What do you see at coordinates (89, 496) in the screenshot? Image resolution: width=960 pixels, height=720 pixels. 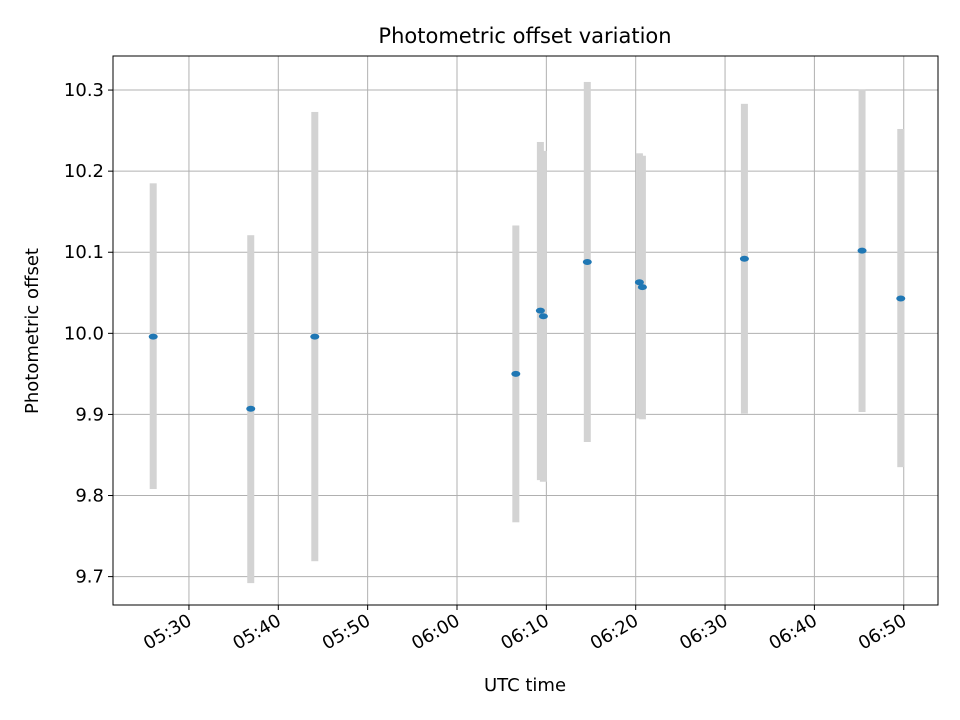 I see `y-tick-label: 9.8` at bounding box center [89, 496].